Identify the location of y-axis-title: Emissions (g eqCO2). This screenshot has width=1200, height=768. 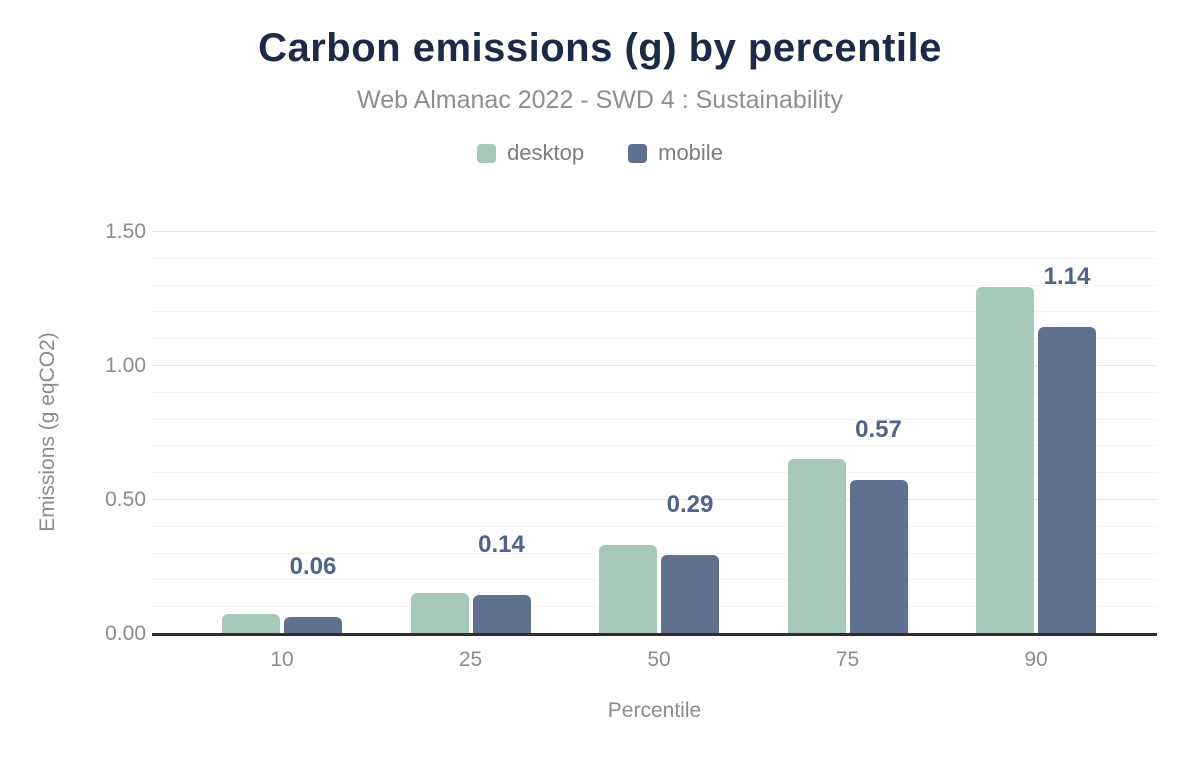
(48, 432).